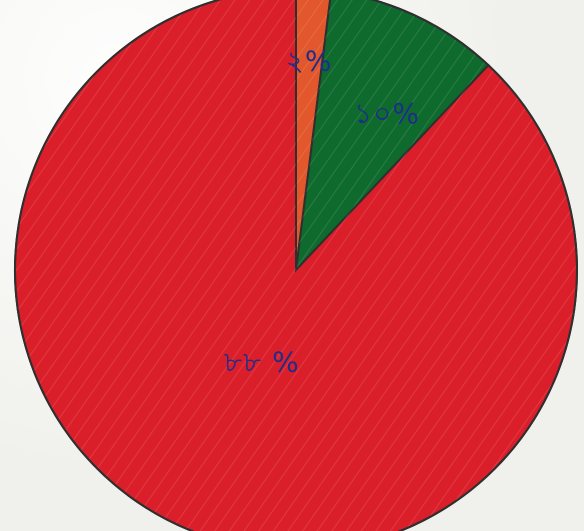  Describe the element at coordinates (387, 113) in the screenshot. I see `pie-label-2: ১০%` at that location.